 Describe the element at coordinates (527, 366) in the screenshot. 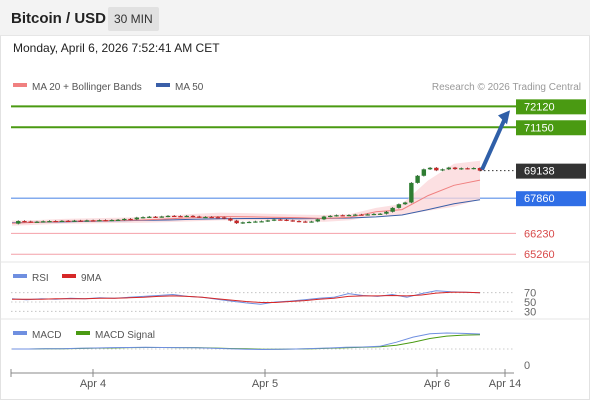

I see `macd-zero-label: 0` at that location.